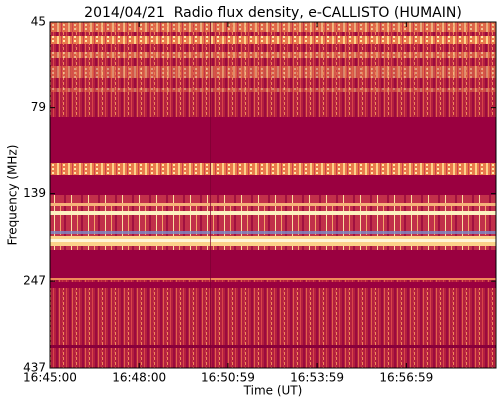 The height and width of the screenshot is (404, 504). I want to click on y-tick-label: 79, so click(38, 107).